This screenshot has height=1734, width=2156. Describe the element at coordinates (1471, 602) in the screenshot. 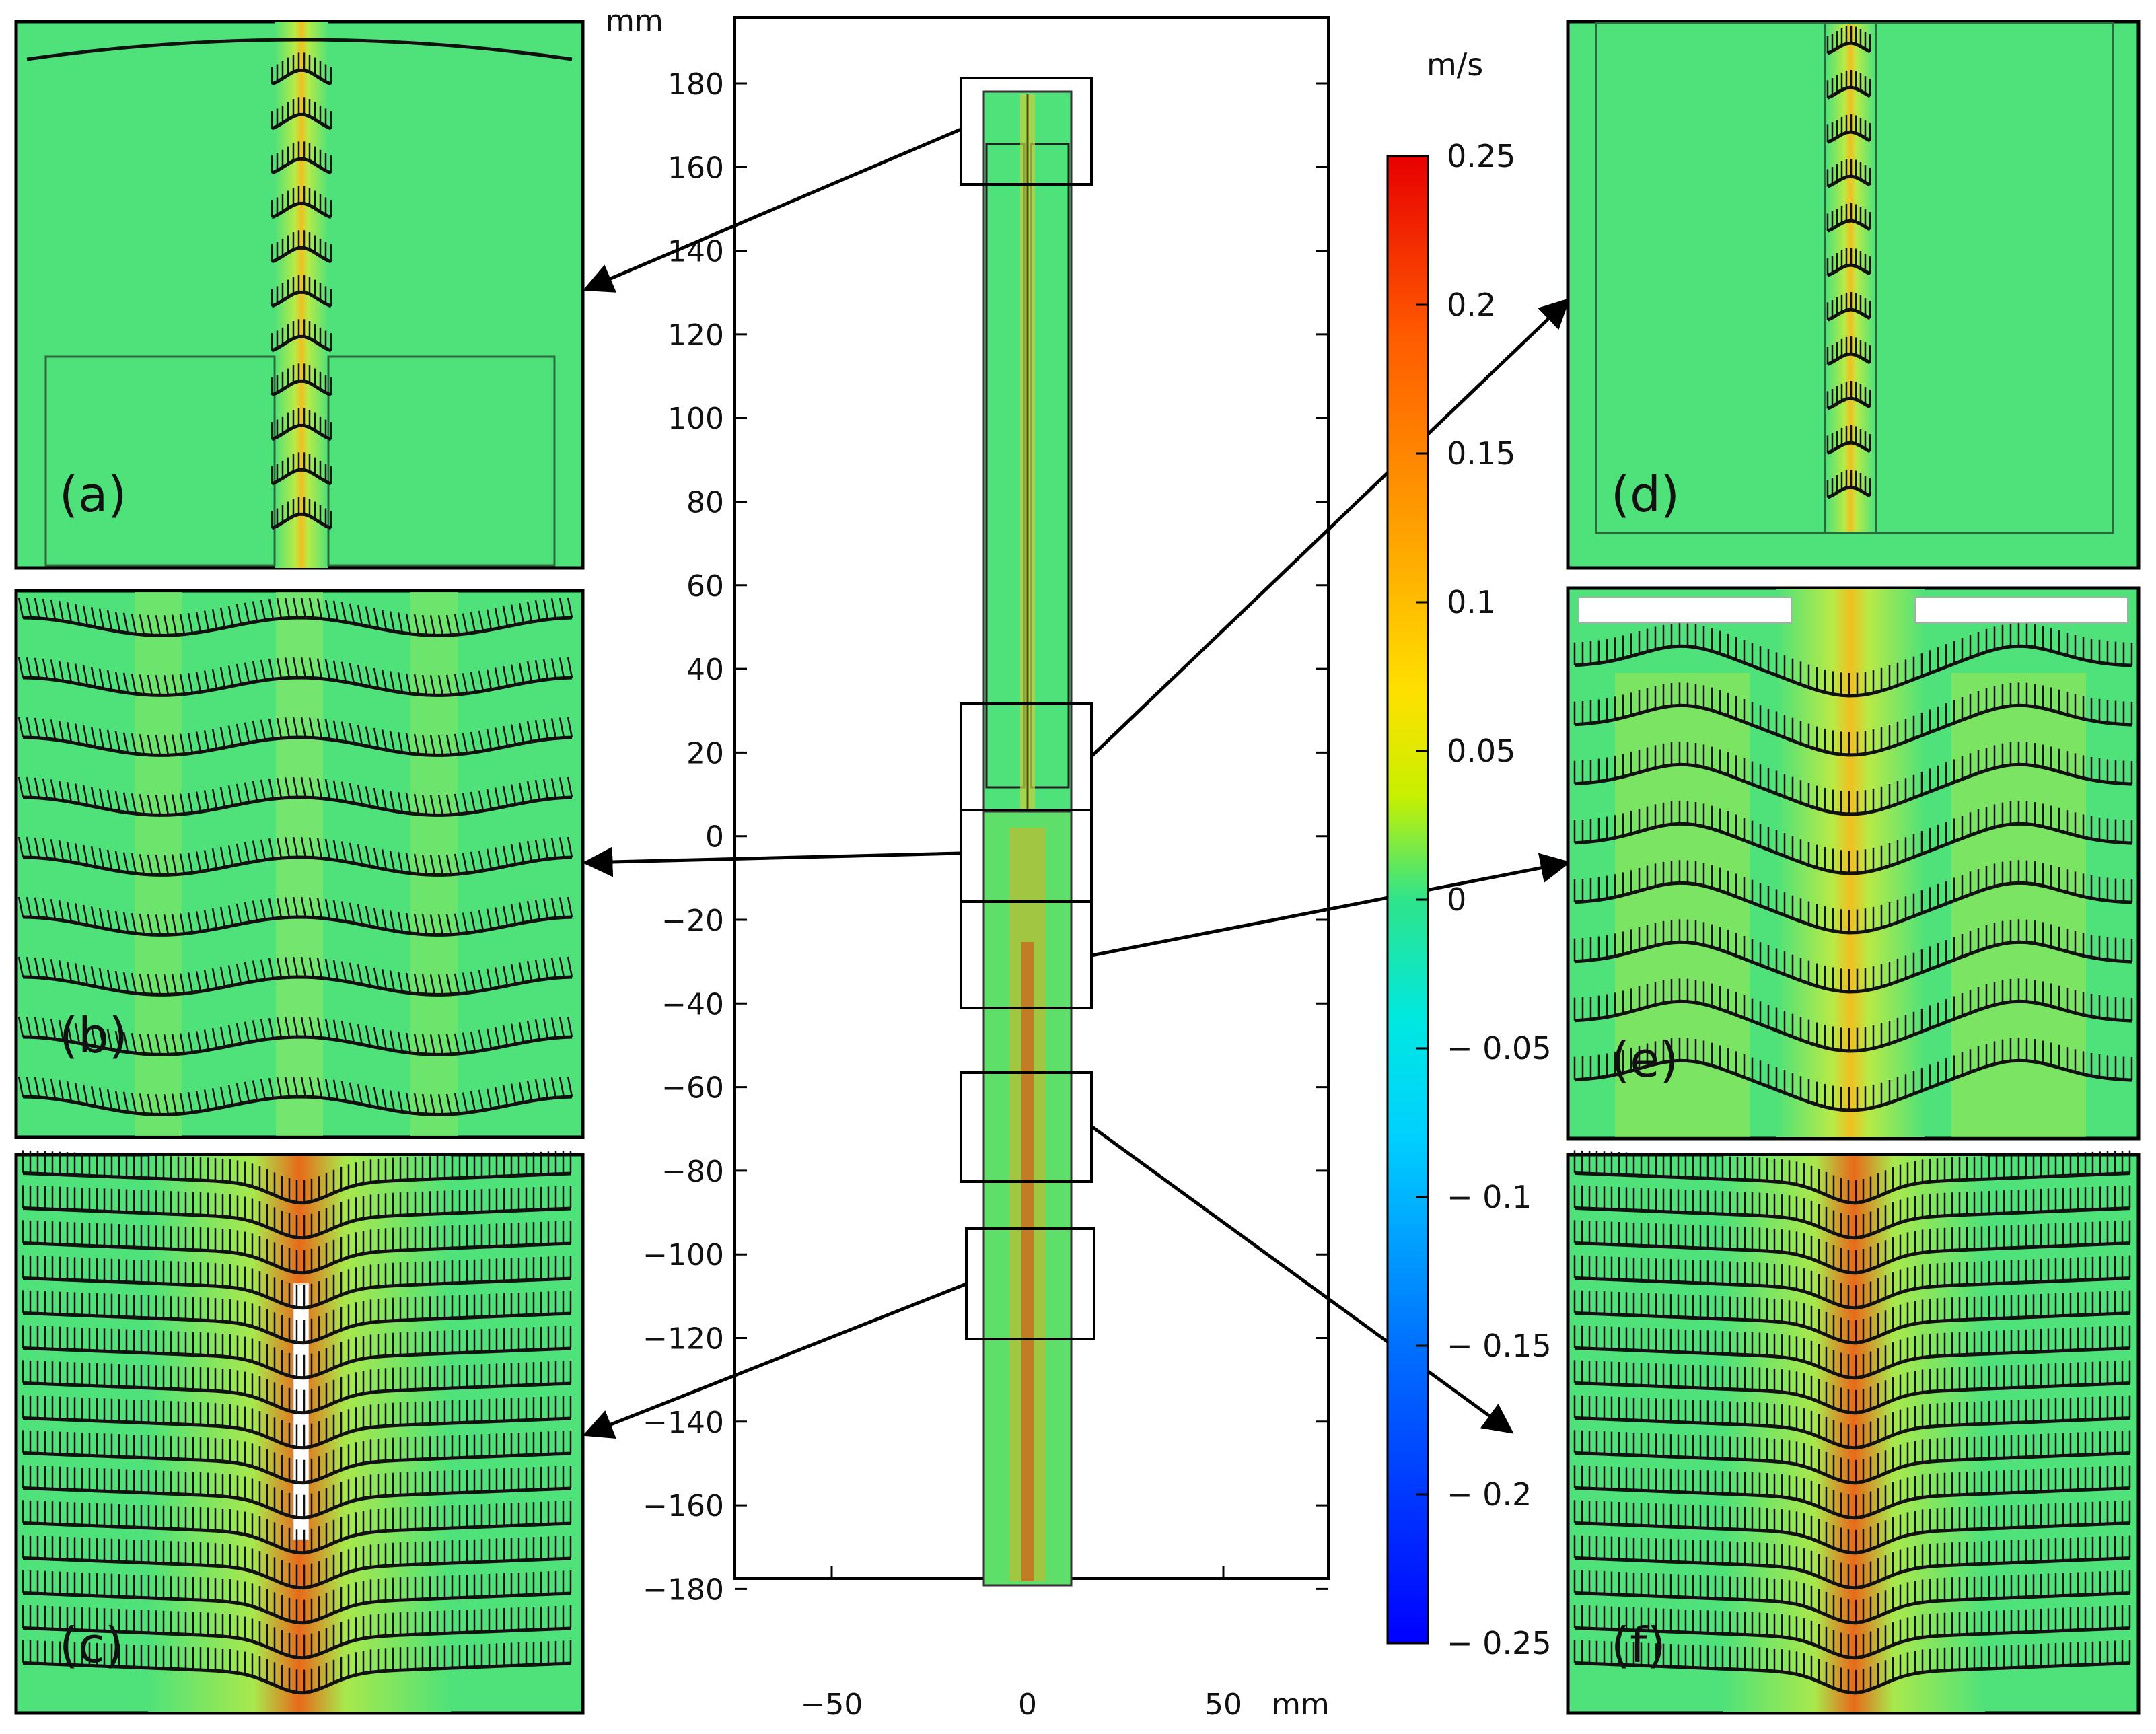

I see `colorbar-tick-label: 0.1` at that location.